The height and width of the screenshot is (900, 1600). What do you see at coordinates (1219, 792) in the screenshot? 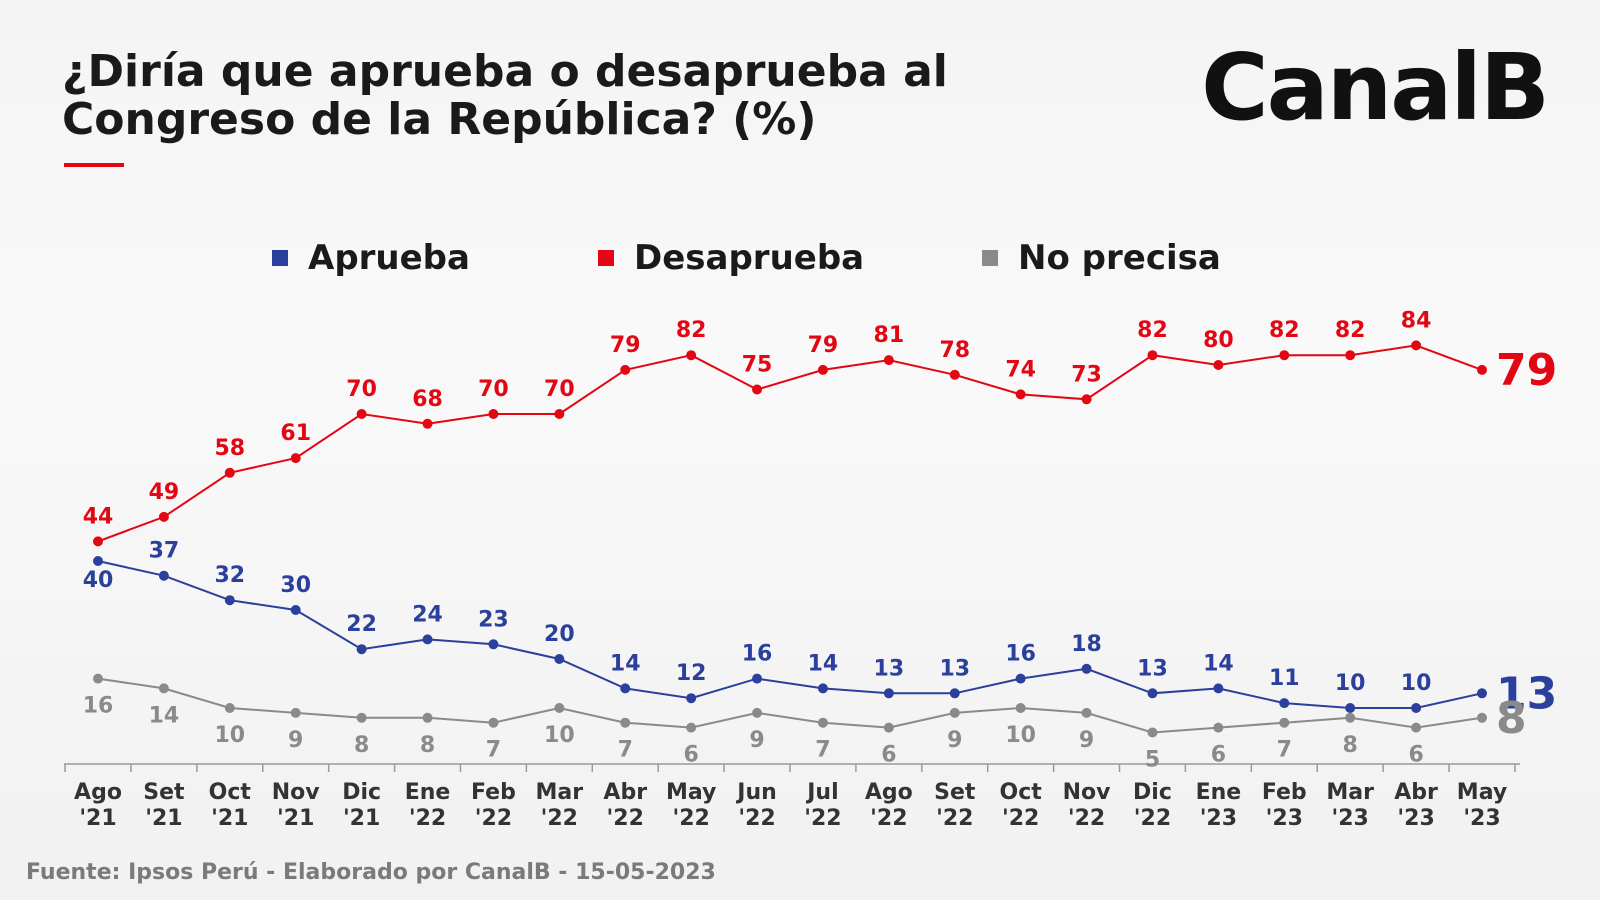
I see `x-tick-label: Ene` at bounding box center [1219, 792].